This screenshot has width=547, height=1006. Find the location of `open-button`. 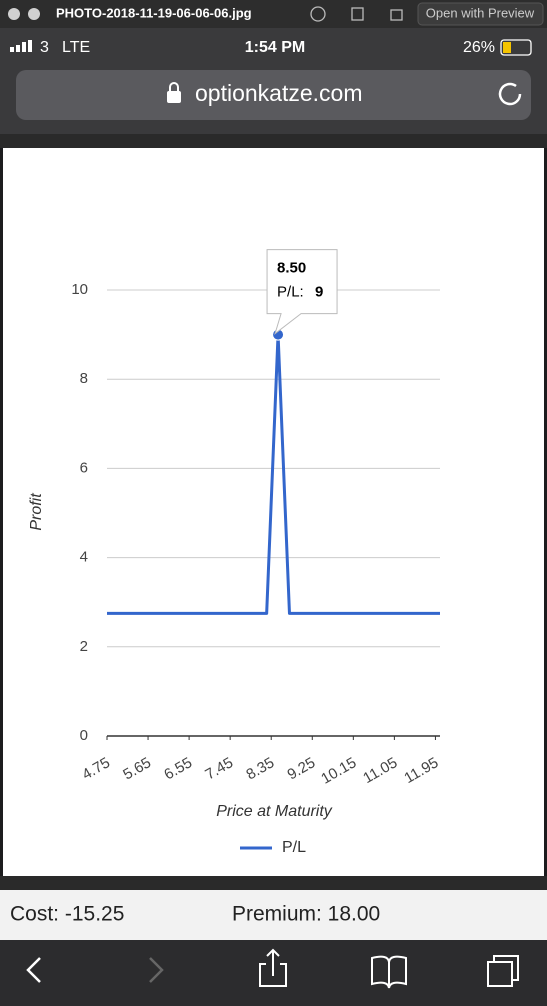

open-button is located at coordinates (480, 14).